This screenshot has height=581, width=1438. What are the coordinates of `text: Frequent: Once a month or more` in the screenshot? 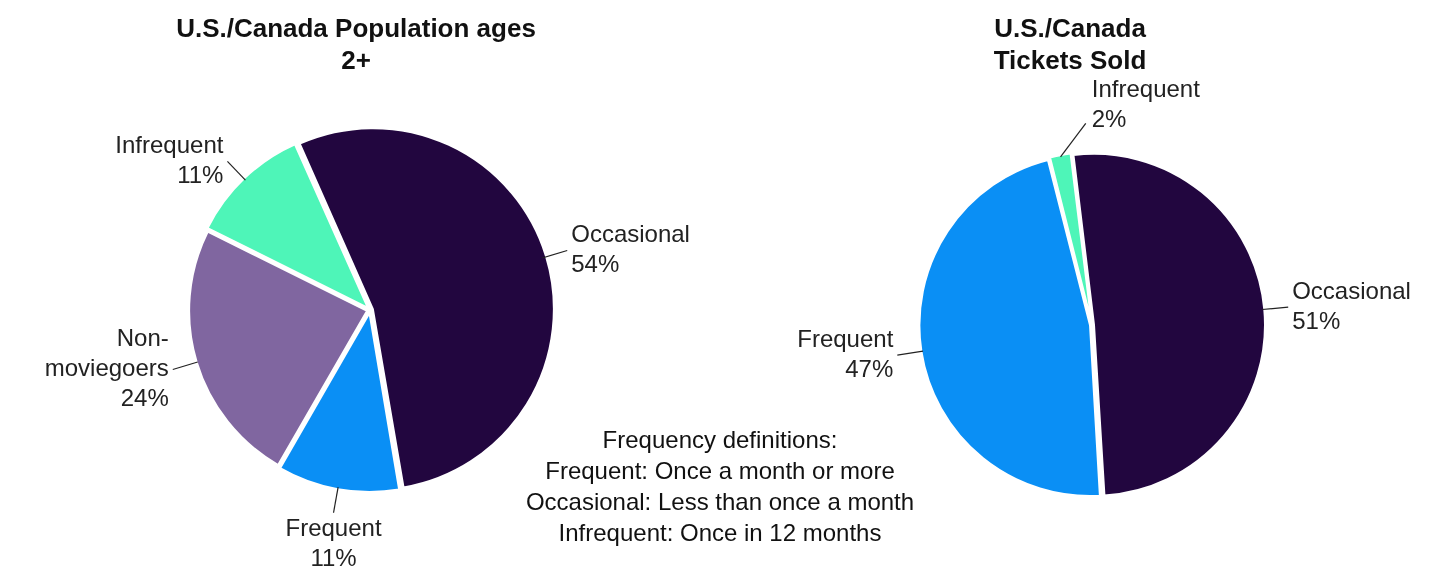 It's located at (720, 471).